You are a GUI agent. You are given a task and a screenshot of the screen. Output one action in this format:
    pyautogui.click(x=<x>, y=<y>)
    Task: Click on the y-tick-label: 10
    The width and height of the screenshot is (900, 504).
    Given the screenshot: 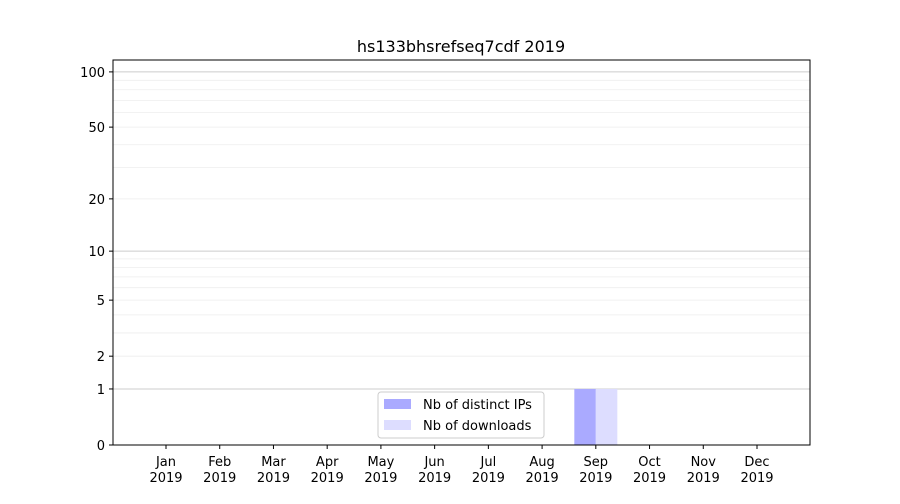 What is the action you would take?
    pyautogui.click(x=96, y=252)
    